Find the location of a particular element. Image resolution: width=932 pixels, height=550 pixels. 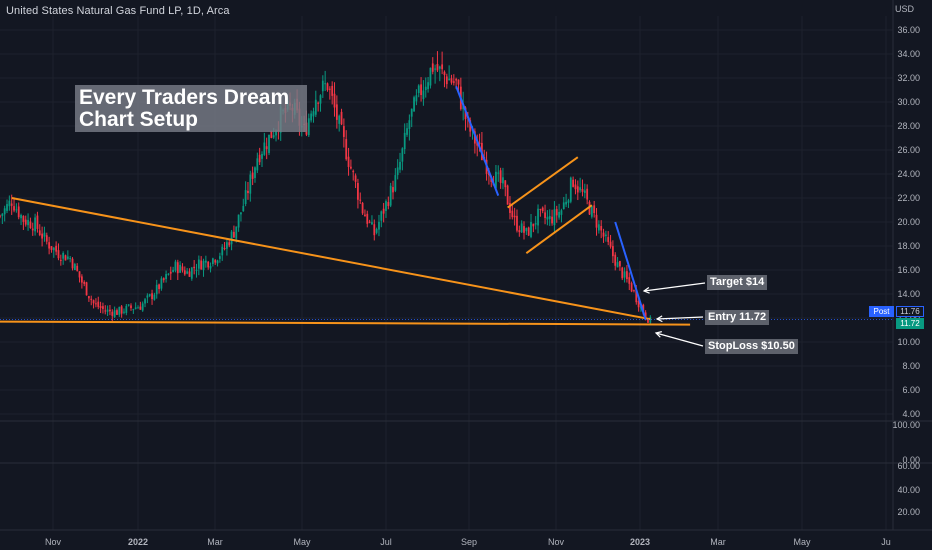

x-tick-label: Nov is located at coordinates (53, 542).